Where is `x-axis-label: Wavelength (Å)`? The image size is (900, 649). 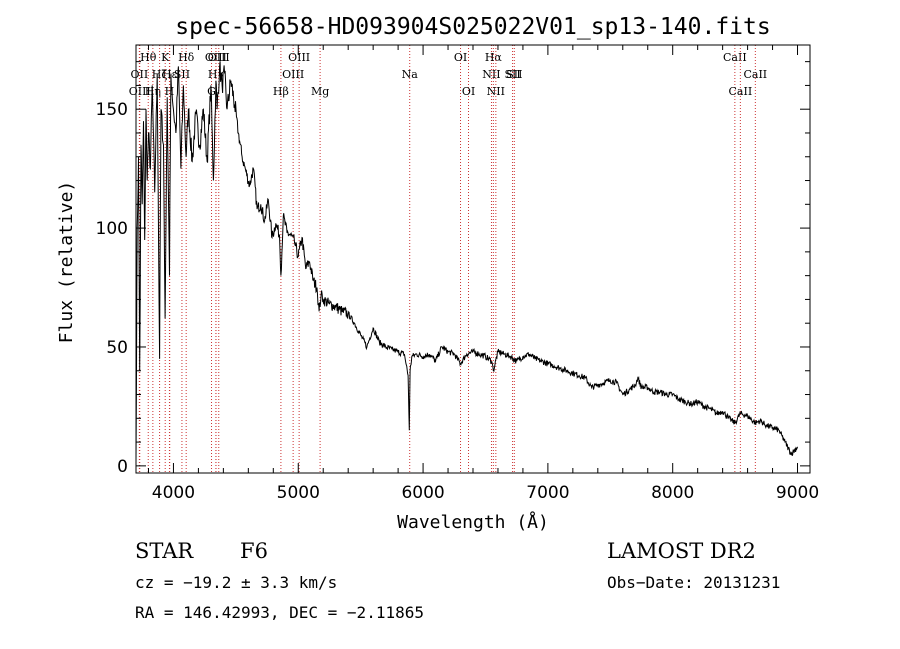
x-axis-label: Wavelength (Å) is located at coordinates (473, 522).